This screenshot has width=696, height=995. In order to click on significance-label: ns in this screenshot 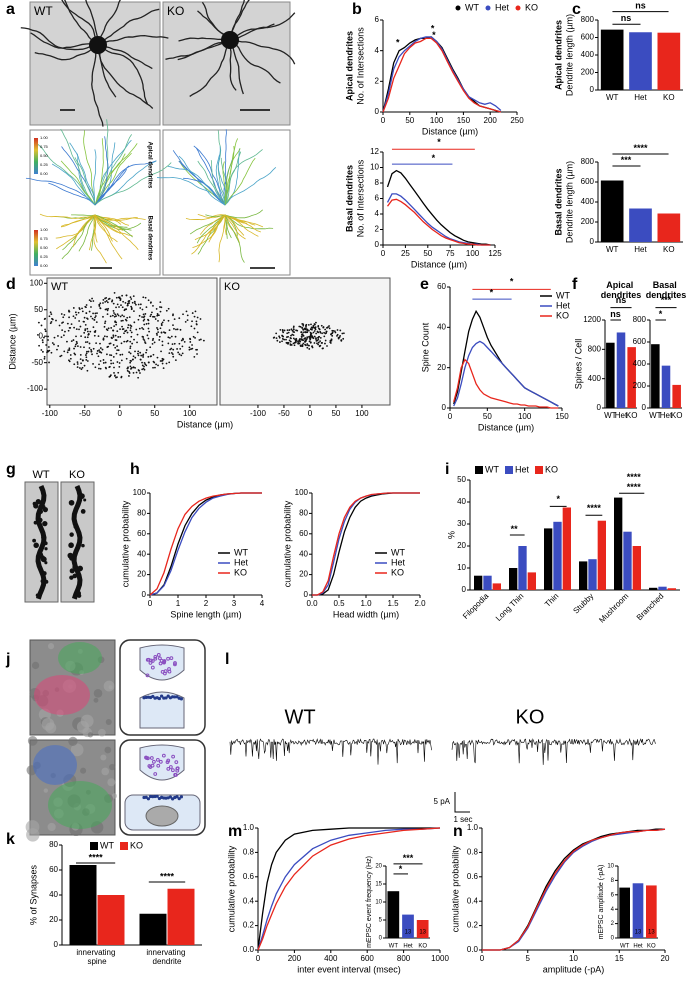, I will do `click(626, 18)`.